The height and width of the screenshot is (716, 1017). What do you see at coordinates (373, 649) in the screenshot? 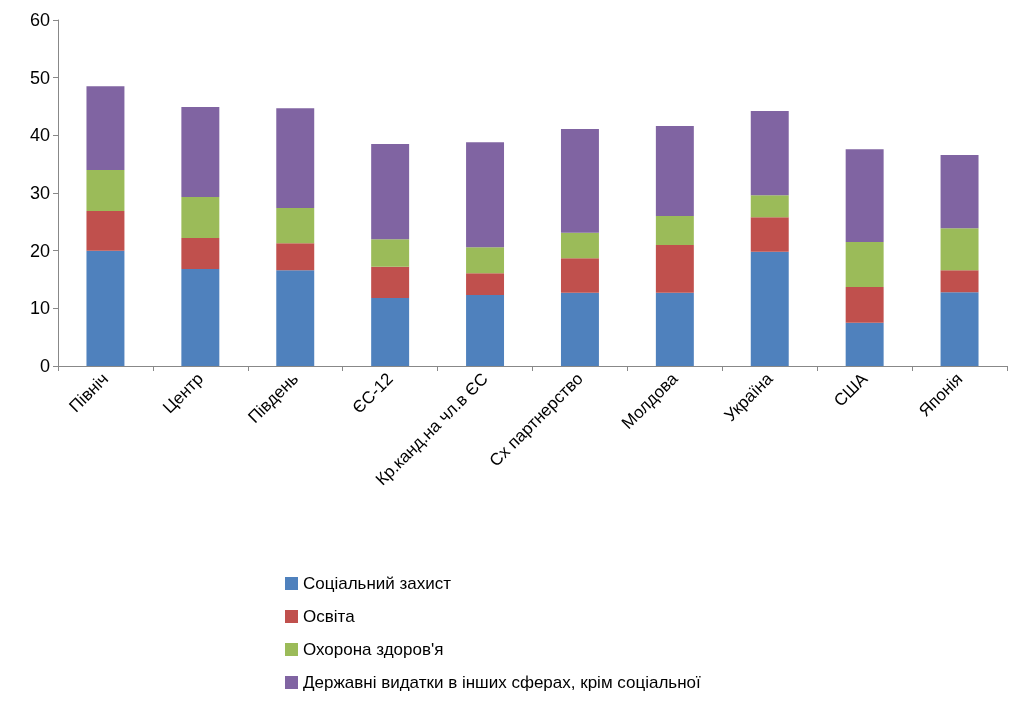
I see `legend-label: Охорона здоров'я` at bounding box center [373, 649].